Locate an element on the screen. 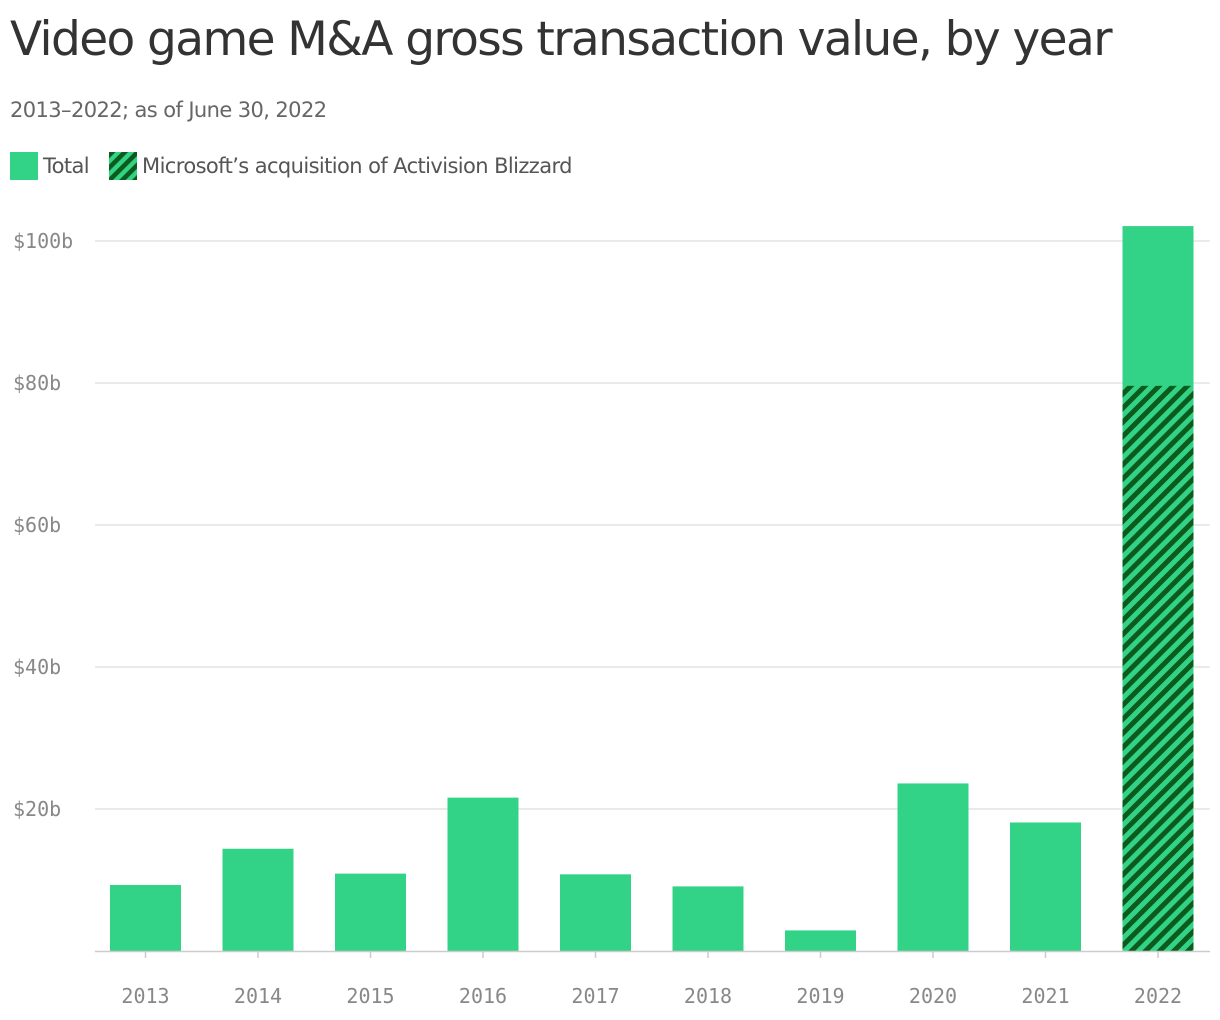 The image size is (1220, 1020). x-axis: 2013 2014 2015 2016 2017 2018 2019 2020 2021 2022 is located at coordinates (652, 979).